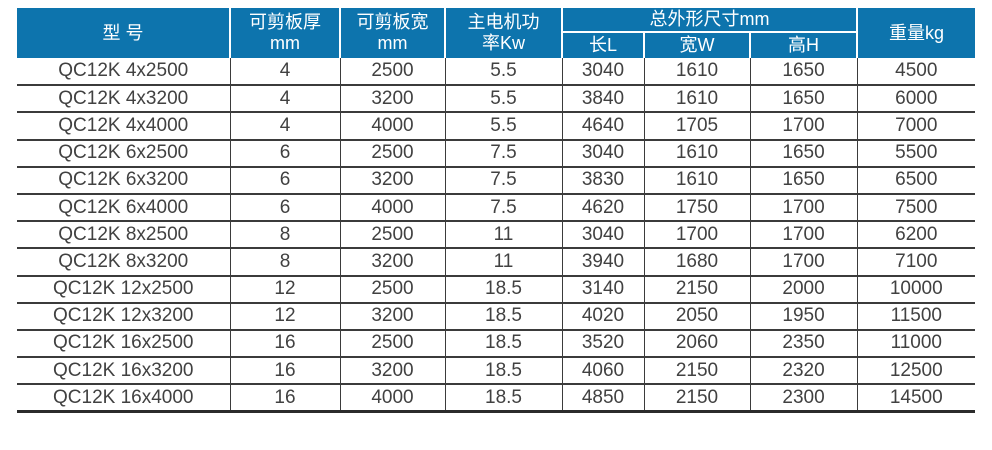 The image size is (992, 450). Describe the element at coordinates (603, 126) in the screenshot. I see `cell-length: 4640` at that location.